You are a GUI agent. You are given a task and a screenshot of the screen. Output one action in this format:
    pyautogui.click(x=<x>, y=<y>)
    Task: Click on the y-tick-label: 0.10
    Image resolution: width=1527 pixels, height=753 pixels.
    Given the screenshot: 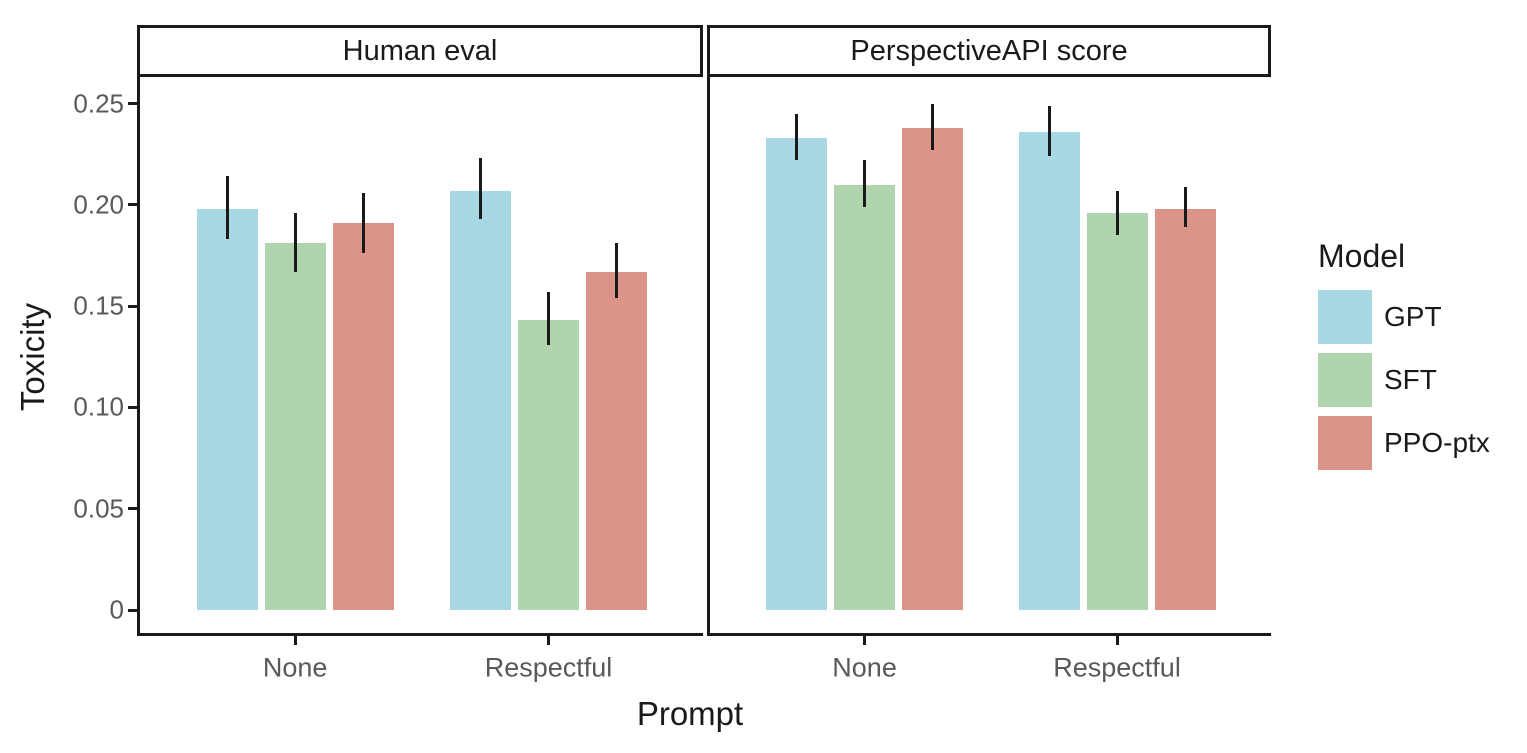 What is the action you would take?
    pyautogui.click(x=98, y=406)
    